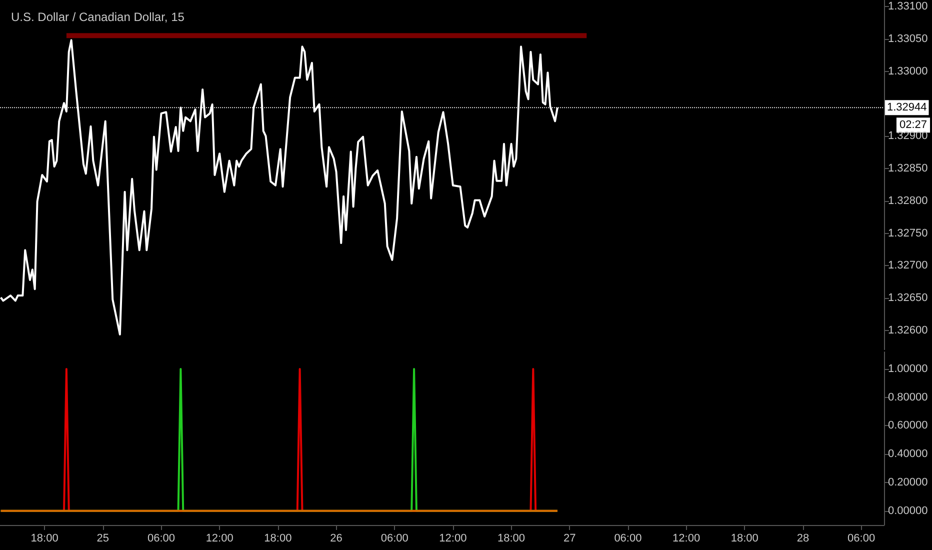  I want to click on y-tick-label: 1.32900, so click(908, 136).